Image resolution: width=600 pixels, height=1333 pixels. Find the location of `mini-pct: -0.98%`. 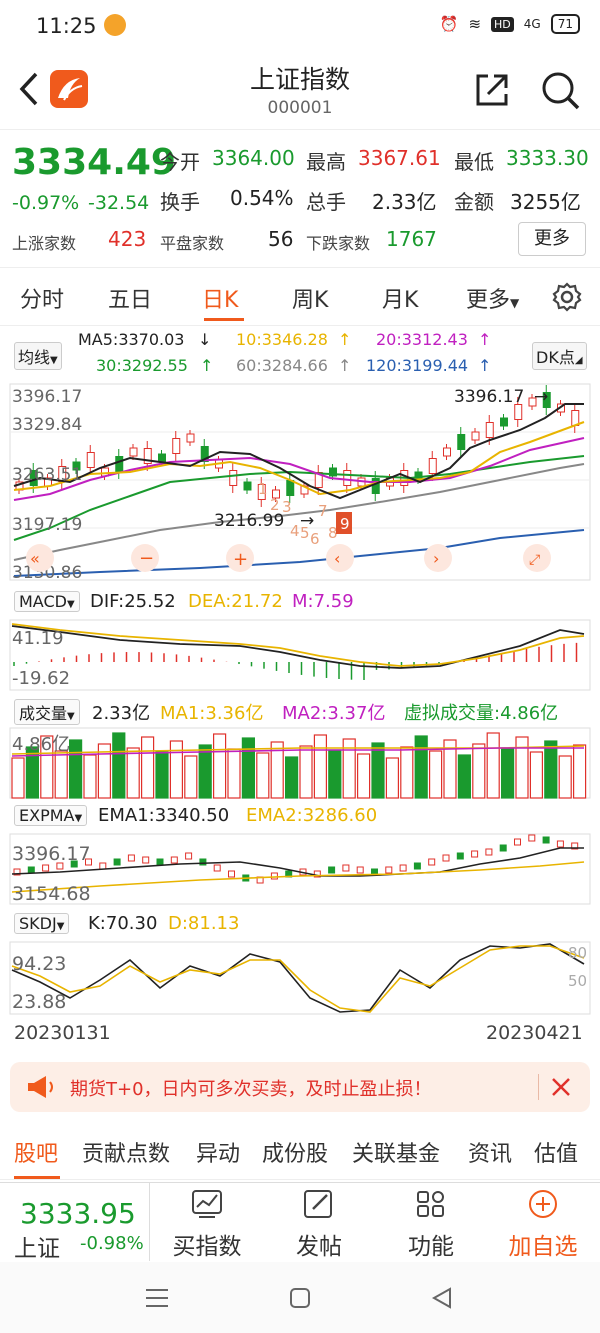

mini-pct: -0.98% is located at coordinates (112, 1243).